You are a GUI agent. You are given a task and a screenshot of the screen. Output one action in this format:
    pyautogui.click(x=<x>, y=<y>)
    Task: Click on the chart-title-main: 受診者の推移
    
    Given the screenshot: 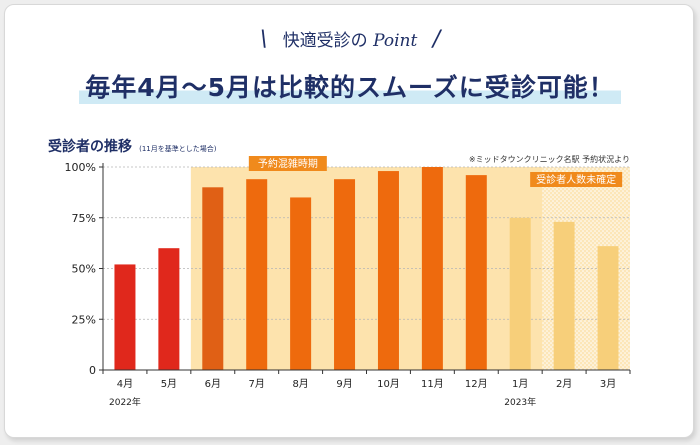 What is the action you would take?
    pyautogui.click(x=90, y=147)
    